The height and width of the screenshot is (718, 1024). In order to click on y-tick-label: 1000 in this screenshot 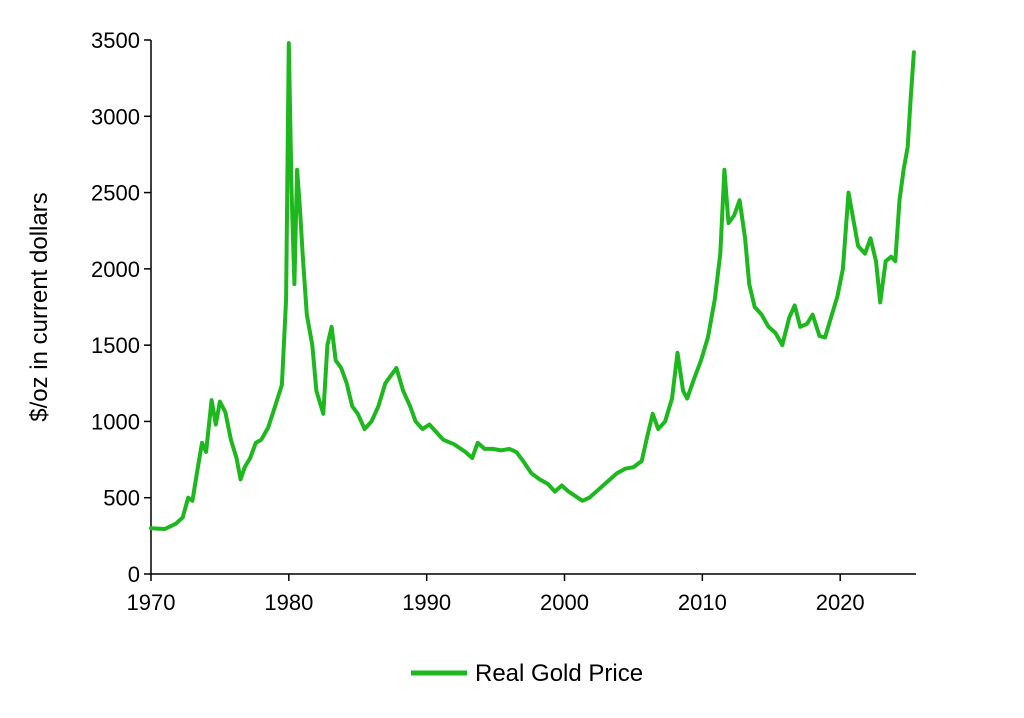, I will do `click(115, 421)`.